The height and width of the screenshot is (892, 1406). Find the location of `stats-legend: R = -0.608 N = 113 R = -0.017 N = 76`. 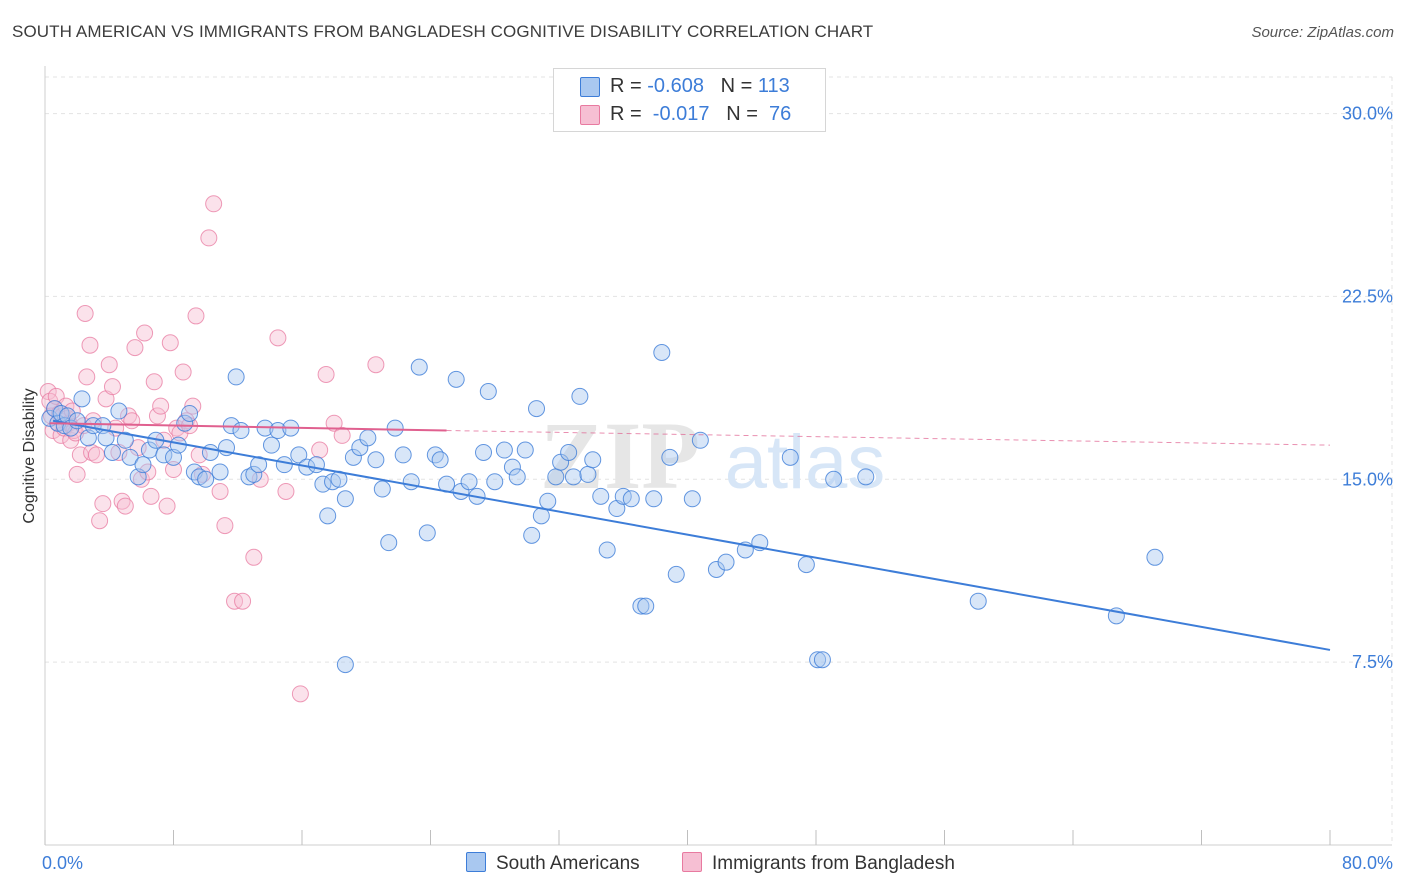

stats-legend: R = -0.608 N = 113 R = -0.017 N = 76 is located at coordinates (689, 100).